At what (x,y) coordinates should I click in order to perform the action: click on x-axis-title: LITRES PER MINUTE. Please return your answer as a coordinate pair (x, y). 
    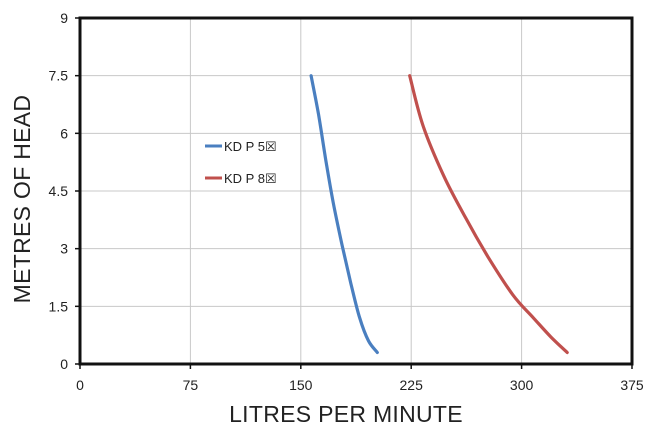
    Looking at the image, I should click on (346, 414).